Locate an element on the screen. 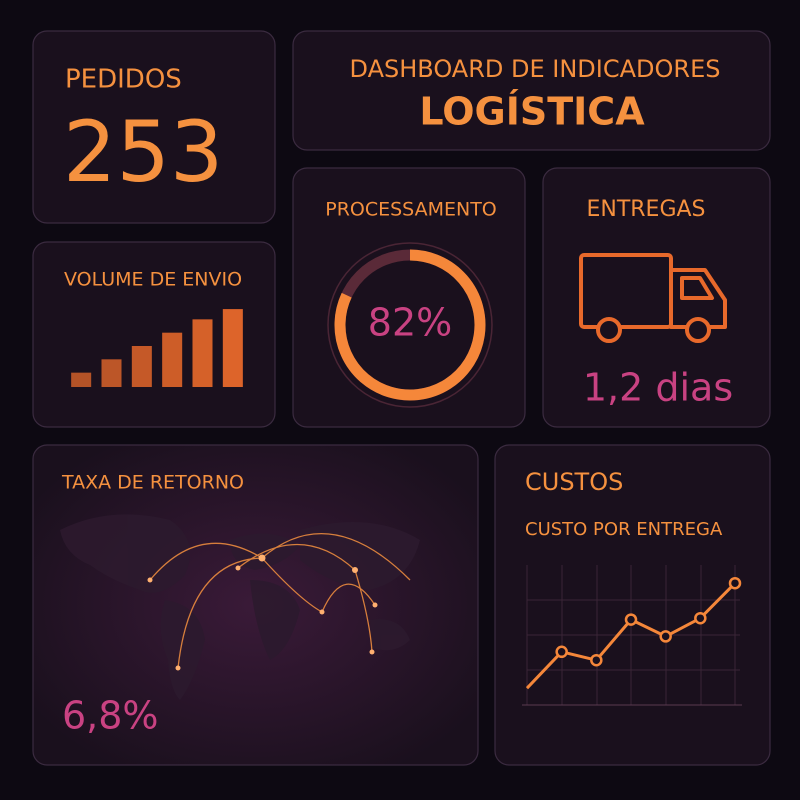 This screenshot has height=800, width=800. panel-entregas is located at coordinates (656, 297).